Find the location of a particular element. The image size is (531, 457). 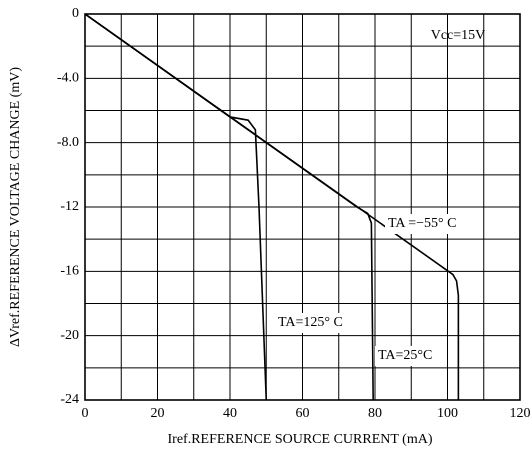

y-axis-label: ΔVref.REFERENCE VOLTAGE CHANGE (mV) is located at coordinates (15, 207).